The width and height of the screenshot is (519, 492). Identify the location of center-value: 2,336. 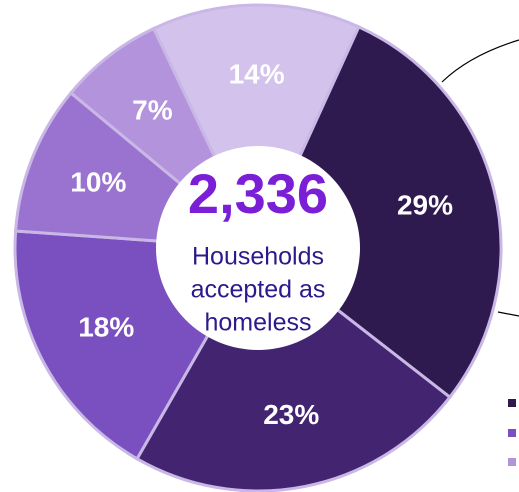
(258, 193).